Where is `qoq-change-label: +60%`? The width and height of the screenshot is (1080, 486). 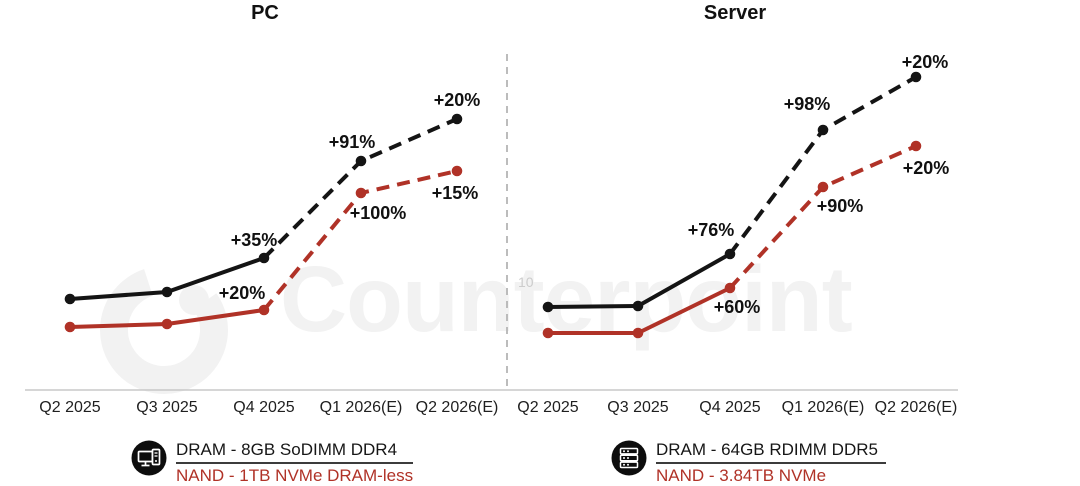
qoq-change-label: +60% is located at coordinates (737, 307).